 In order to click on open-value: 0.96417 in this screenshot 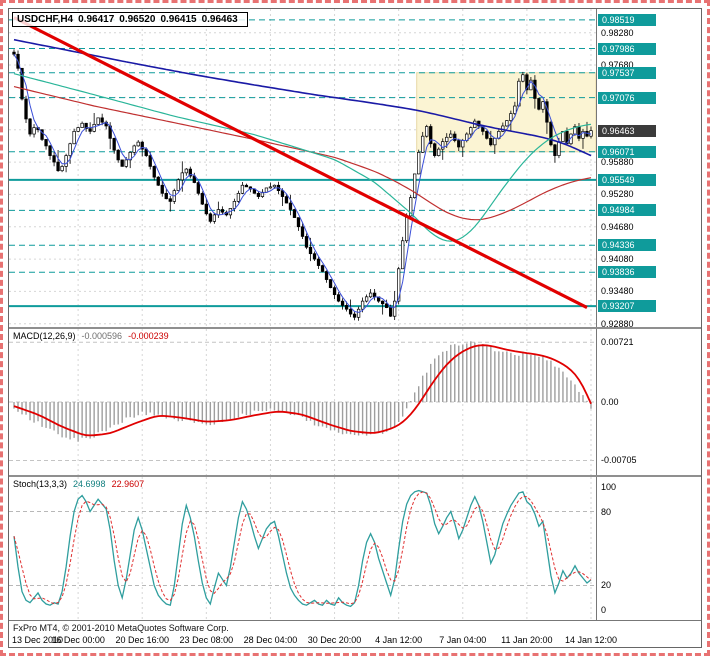, I will do `click(96, 19)`.